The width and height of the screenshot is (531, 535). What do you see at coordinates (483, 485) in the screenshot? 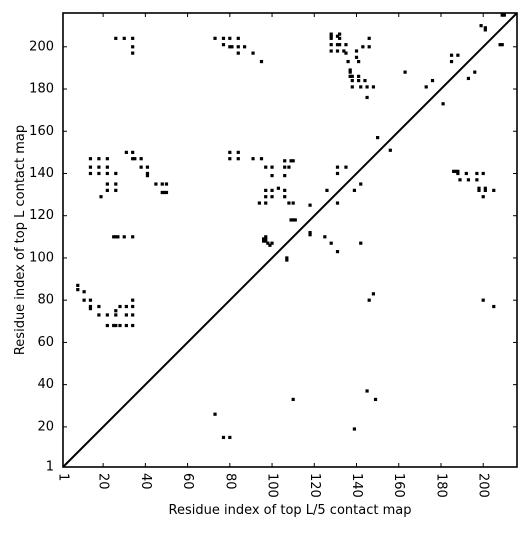
I see `x-tick-label: 200` at bounding box center [483, 485].